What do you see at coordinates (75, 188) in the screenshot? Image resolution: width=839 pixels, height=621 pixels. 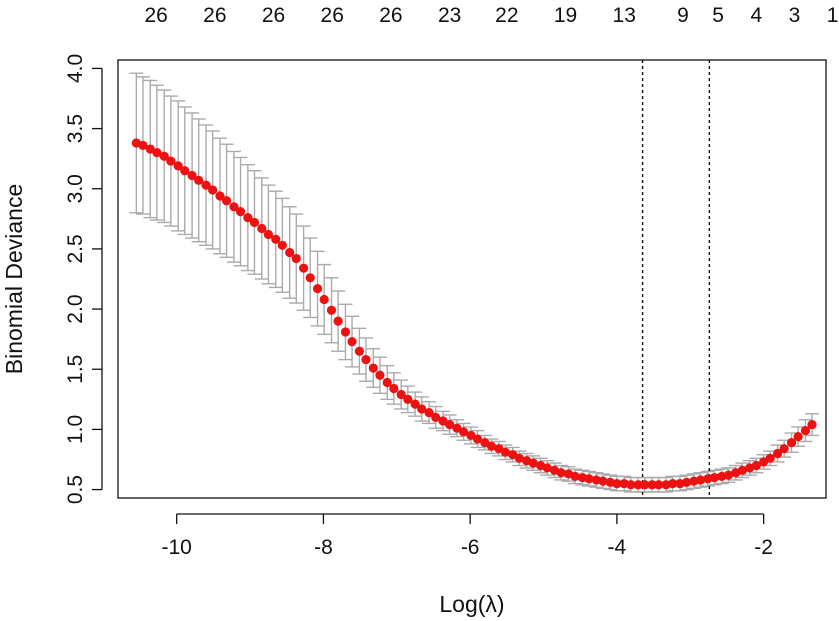 I see `y-tick-label: 3.0` at bounding box center [75, 188].